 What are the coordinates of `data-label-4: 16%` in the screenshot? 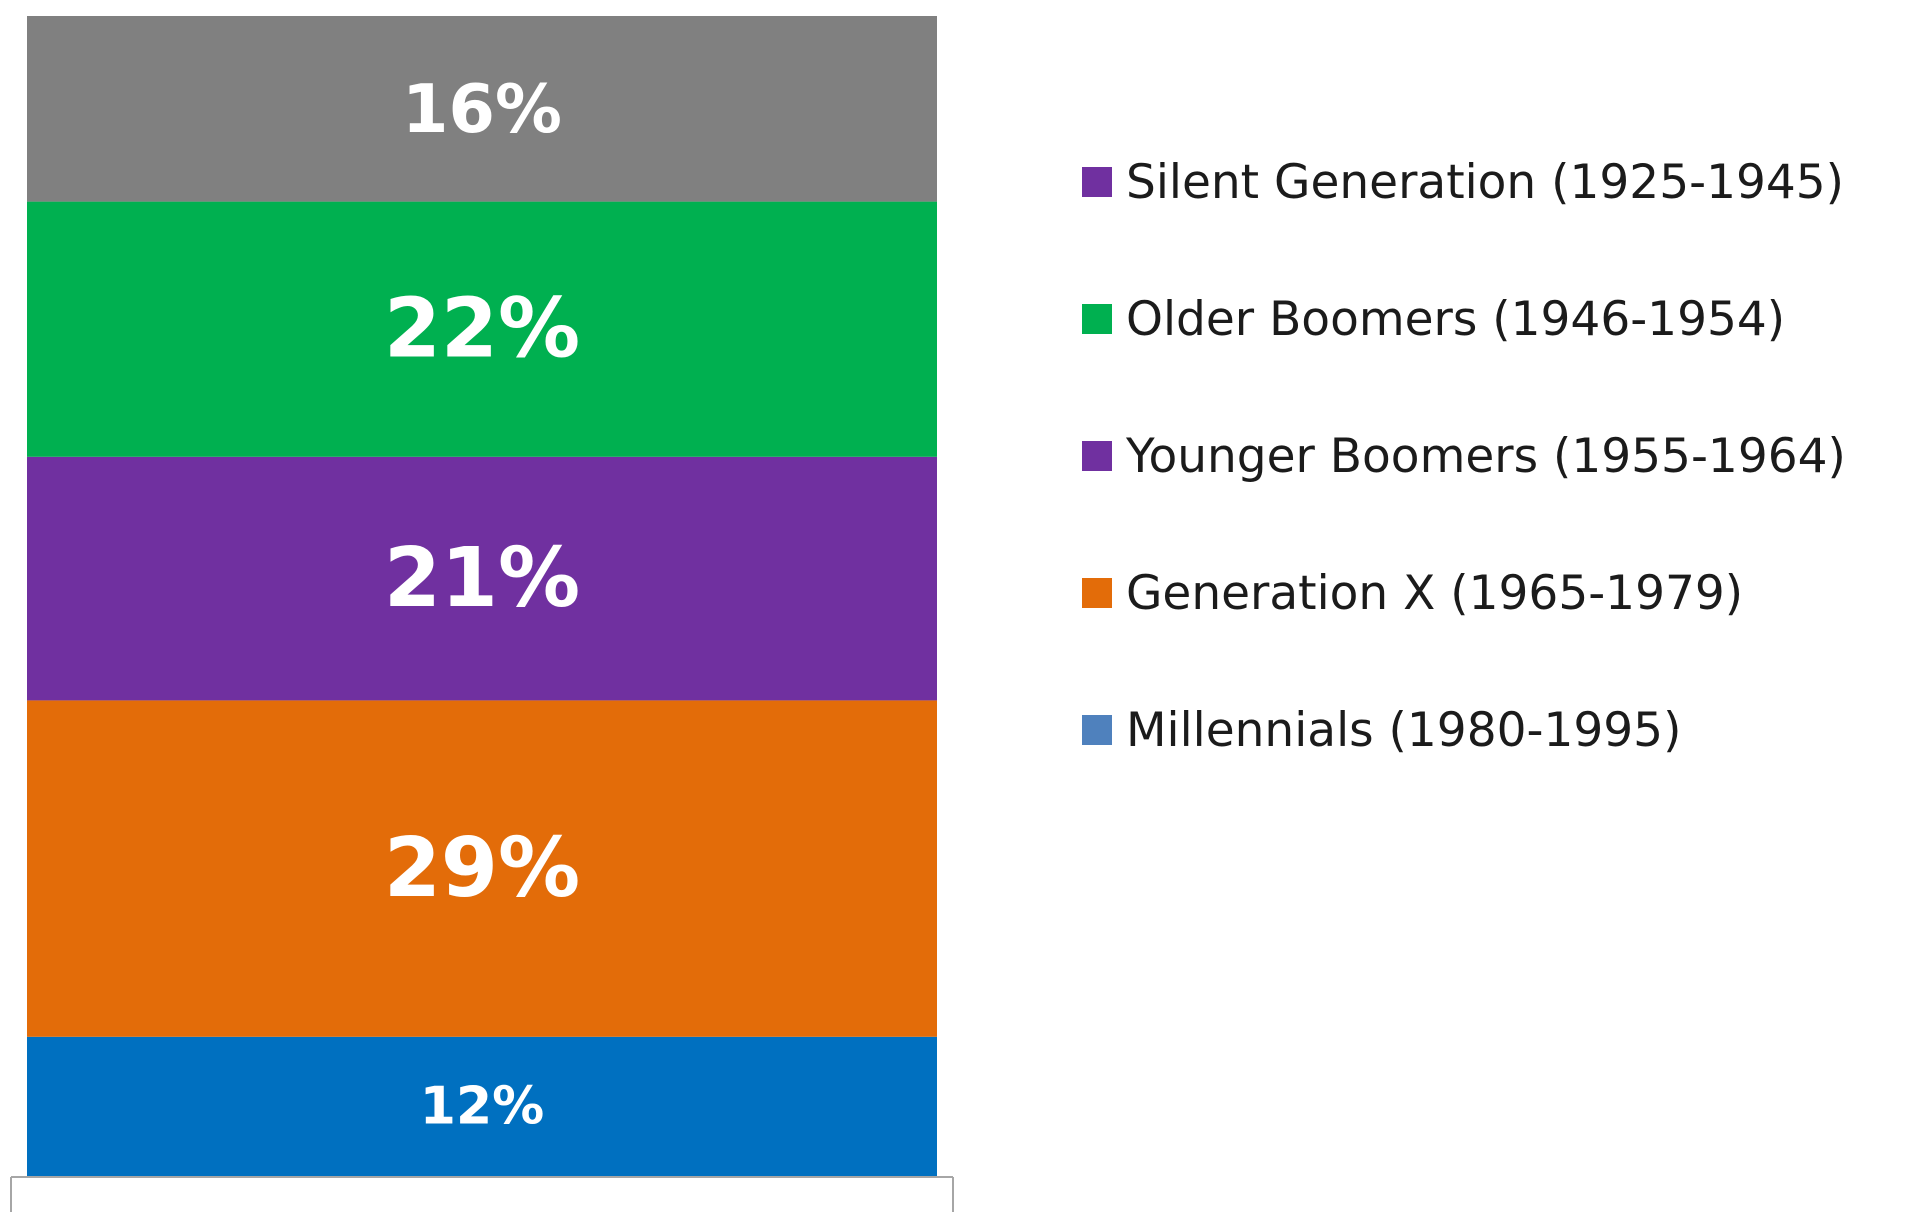 It's located at (482, 109).